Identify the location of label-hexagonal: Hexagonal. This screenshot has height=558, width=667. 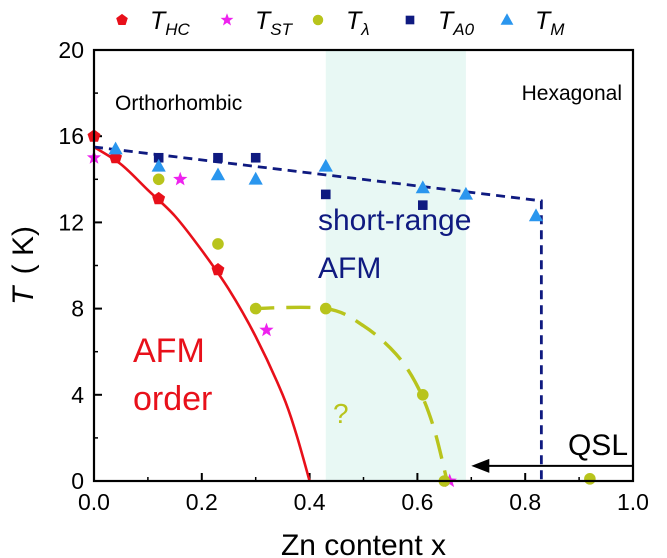
(572, 93).